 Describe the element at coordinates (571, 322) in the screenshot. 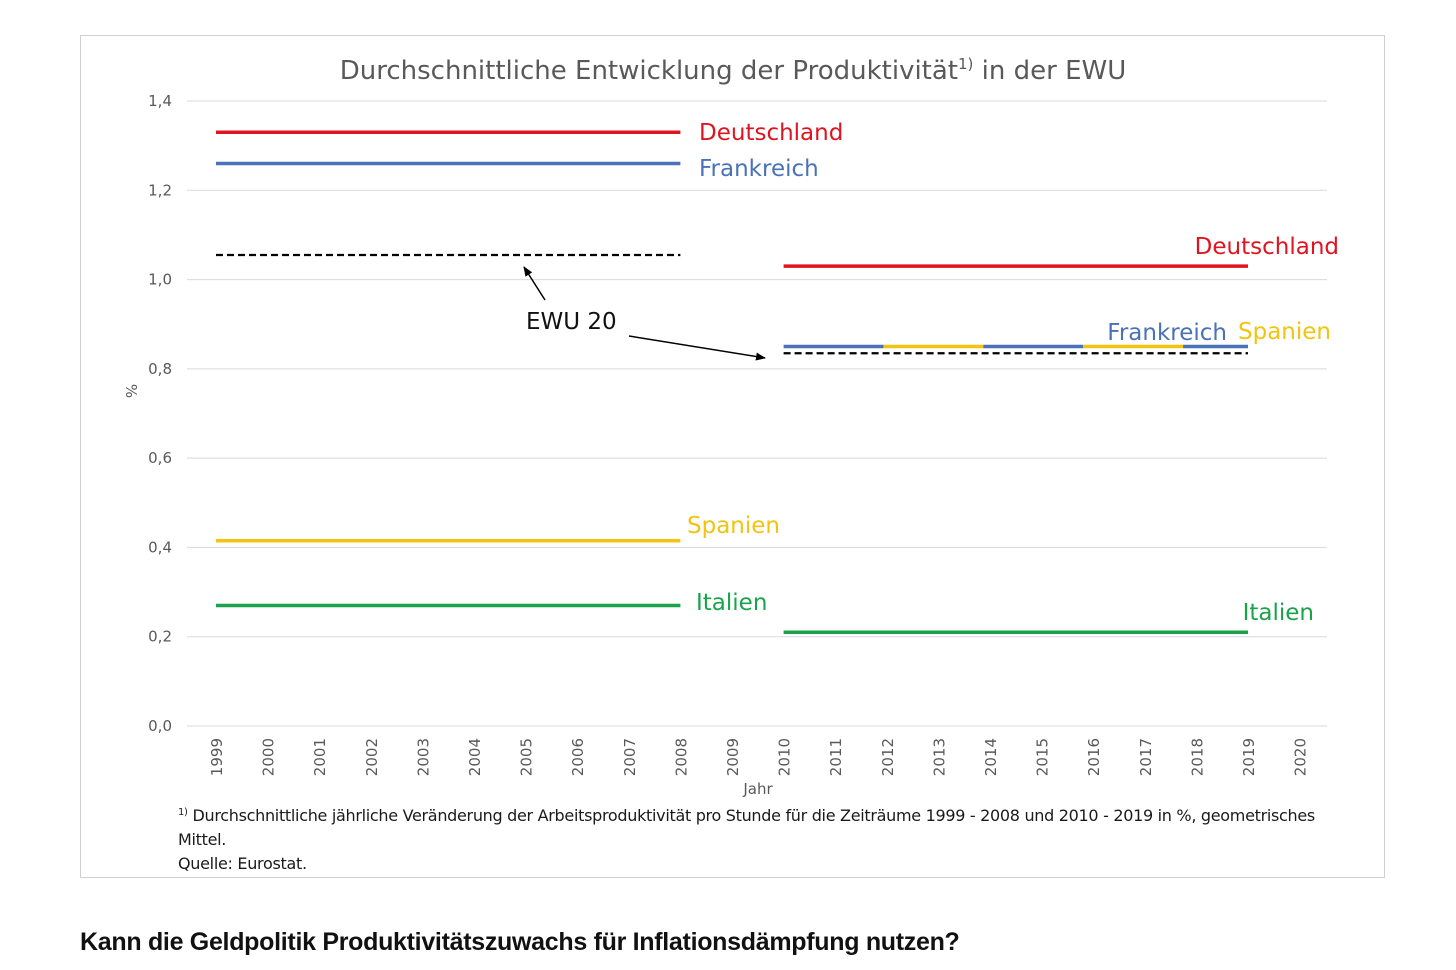

I see `ewu-annotation-label: EWU 20` at that location.